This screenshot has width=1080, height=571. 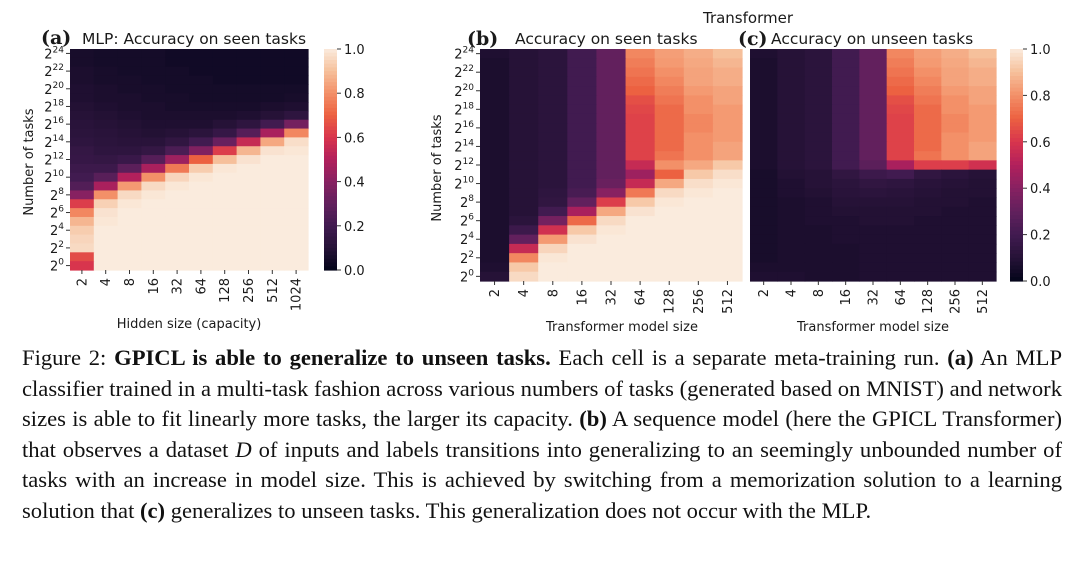 What do you see at coordinates (553, 293) in the screenshot?
I see `x-tick-label: 8` at bounding box center [553, 293].